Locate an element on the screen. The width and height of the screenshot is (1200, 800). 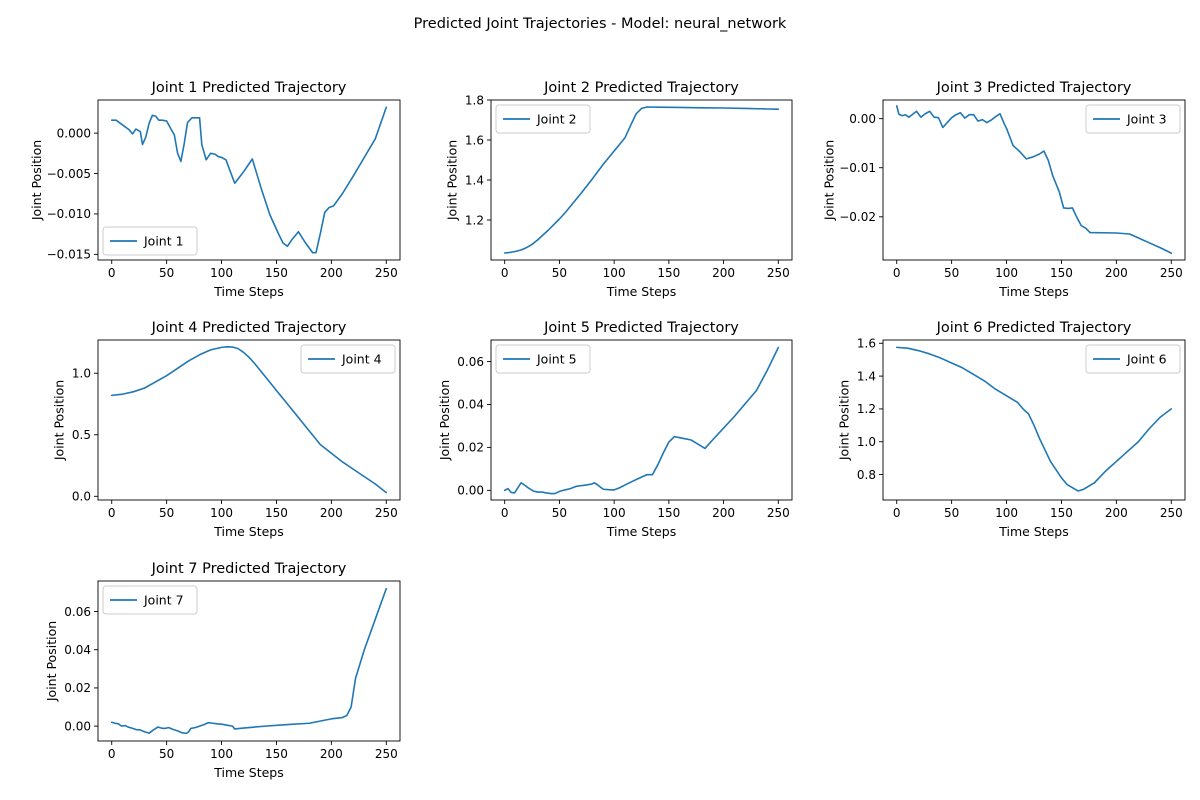
legend-label: Joint 6 is located at coordinates (1146, 359).